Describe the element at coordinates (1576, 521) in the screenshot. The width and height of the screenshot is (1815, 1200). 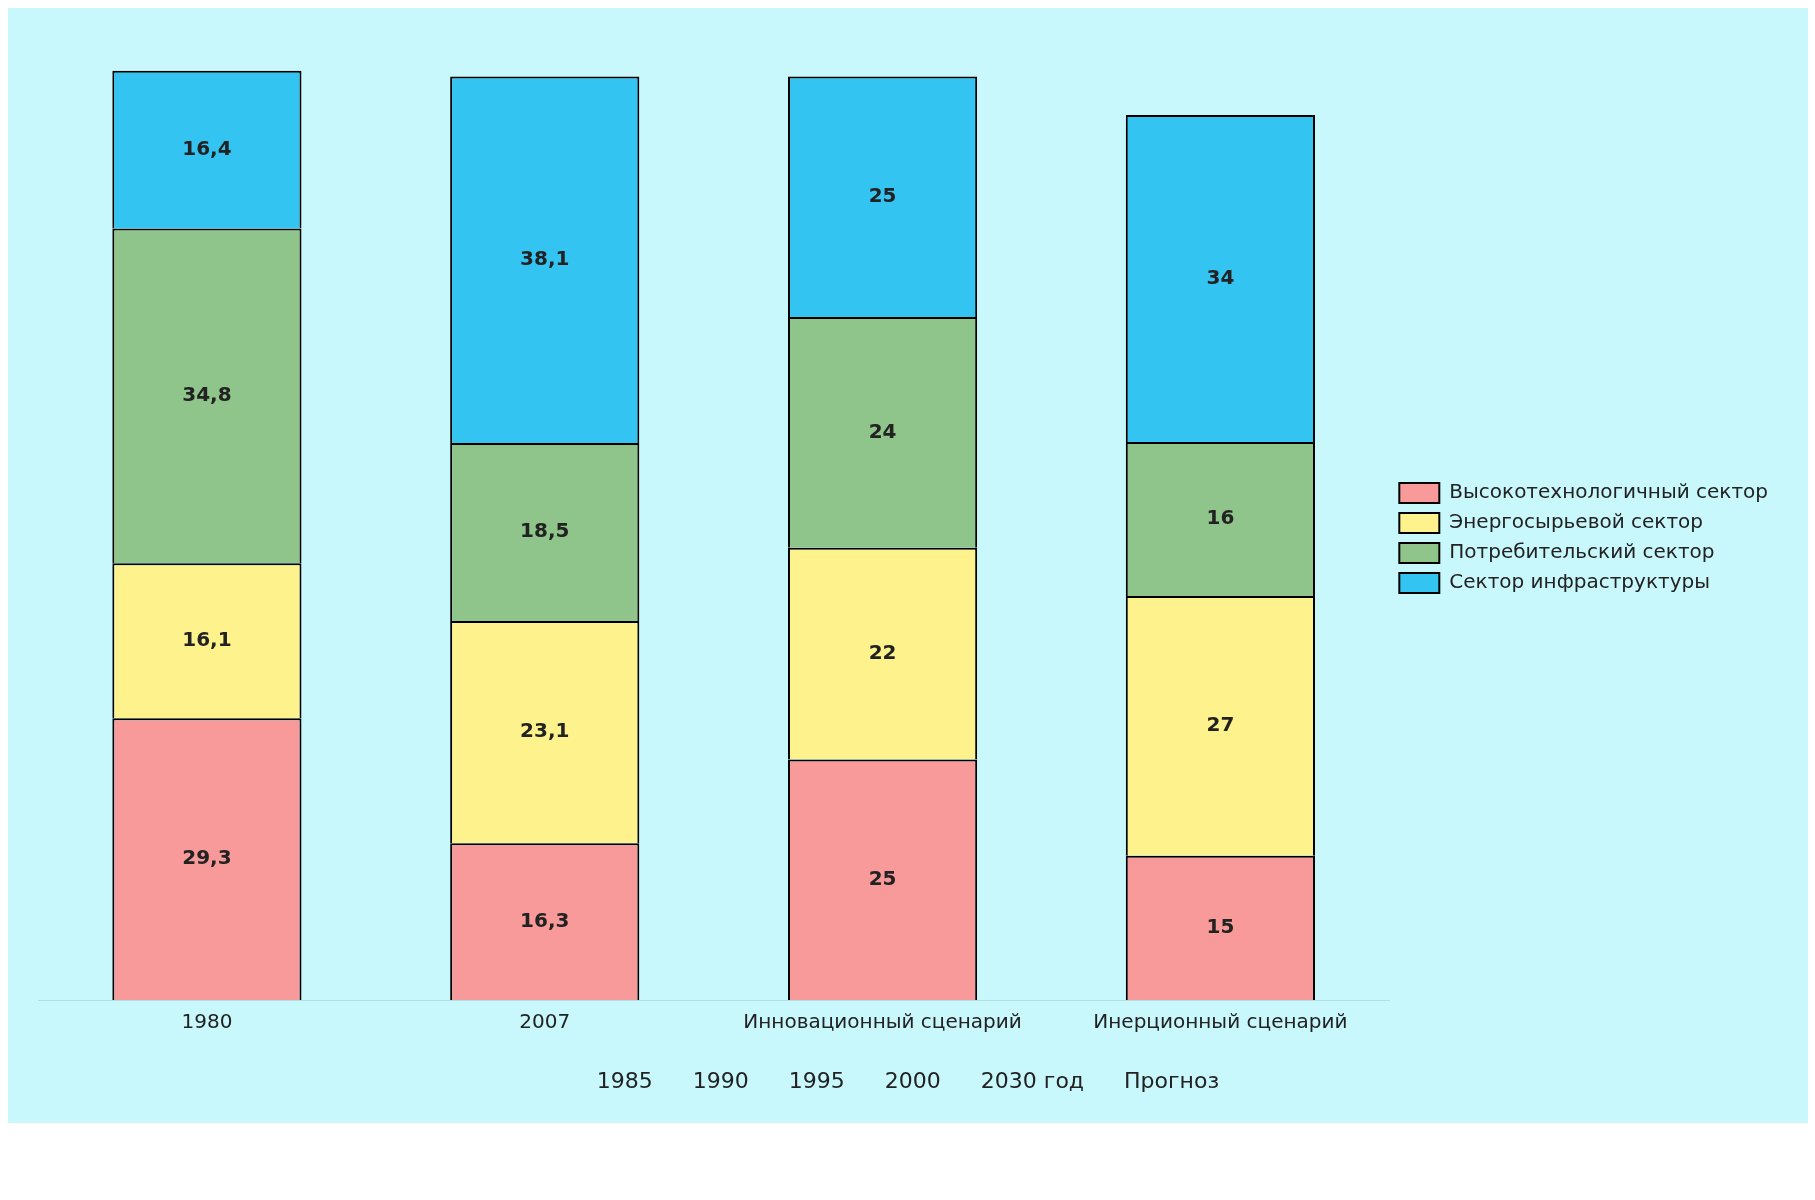
I see `legend-label: Энергосырьевой сектор` at that location.